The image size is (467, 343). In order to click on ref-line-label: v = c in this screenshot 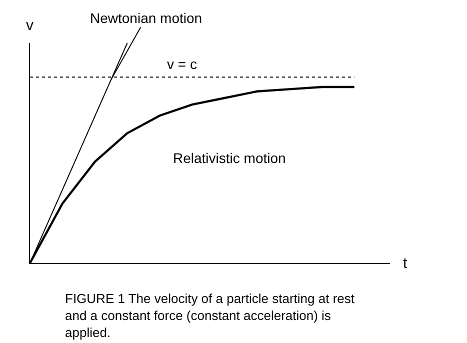, I will do `click(182, 64)`.